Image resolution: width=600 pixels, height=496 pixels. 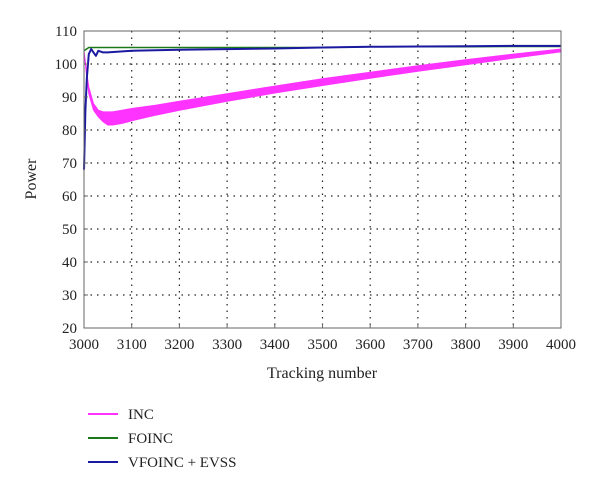 What do you see at coordinates (69, 197) in the screenshot?
I see `y-tick-label: 60` at bounding box center [69, 197].